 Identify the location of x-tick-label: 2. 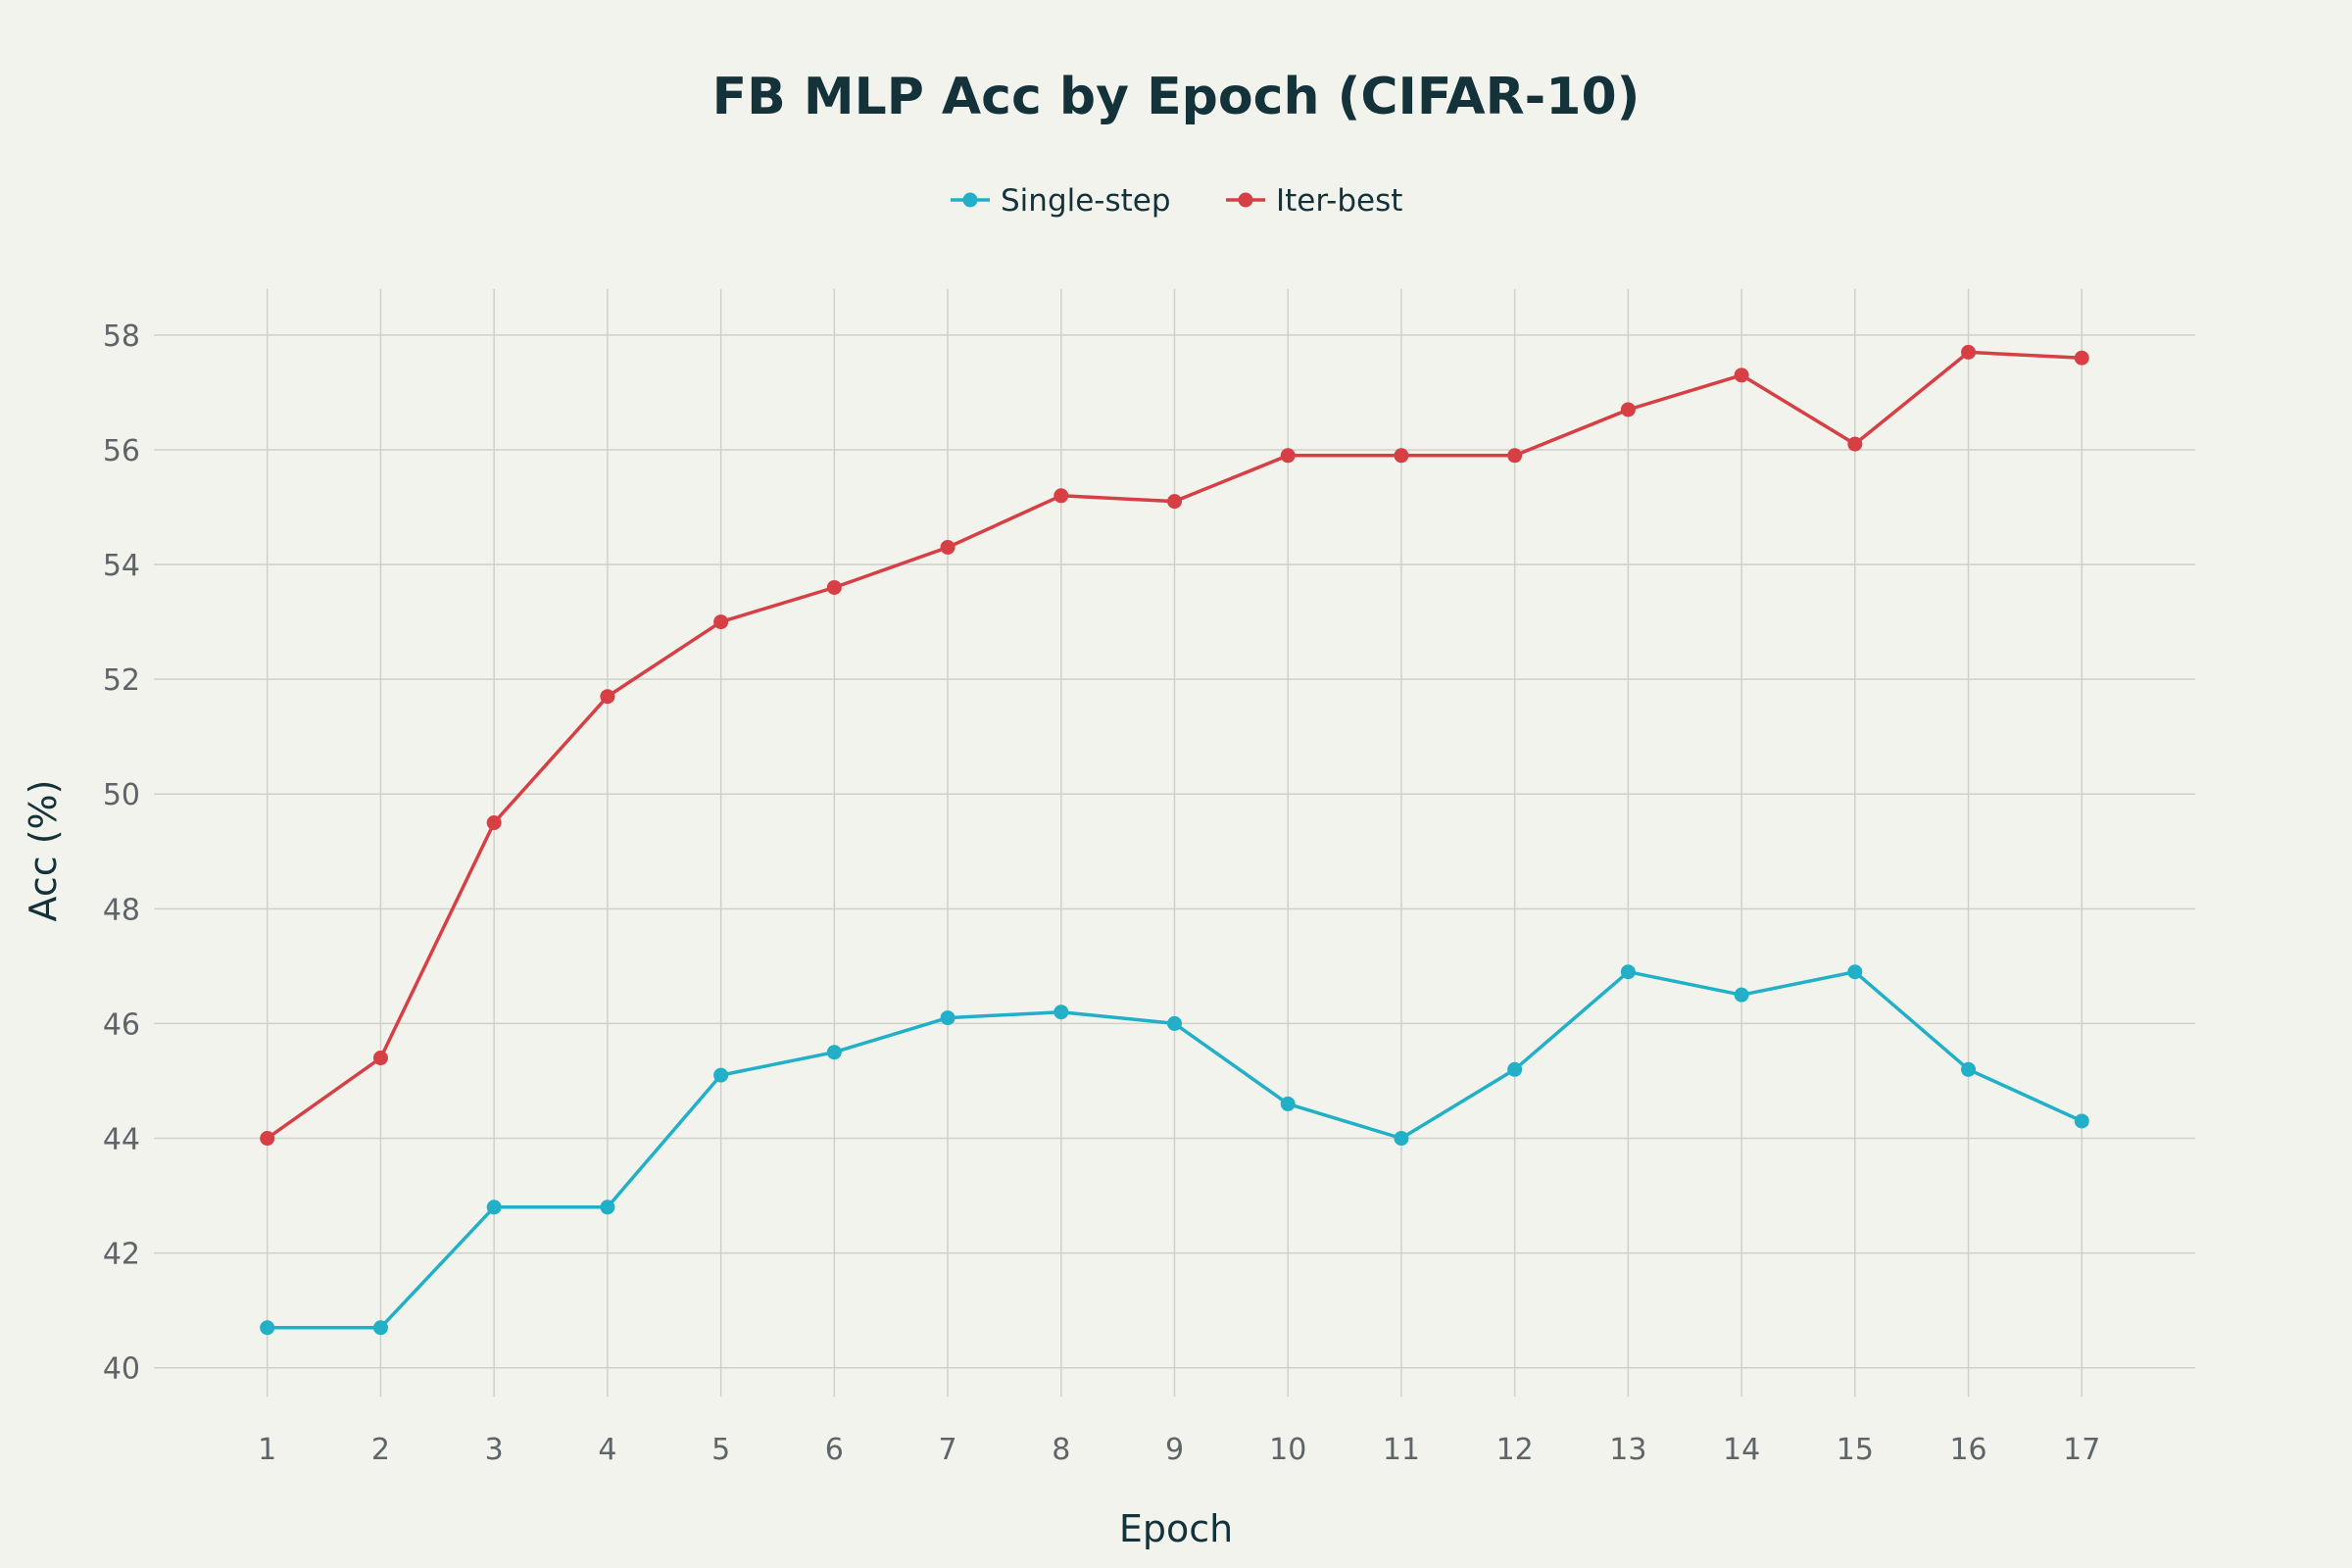
(380, 1450).